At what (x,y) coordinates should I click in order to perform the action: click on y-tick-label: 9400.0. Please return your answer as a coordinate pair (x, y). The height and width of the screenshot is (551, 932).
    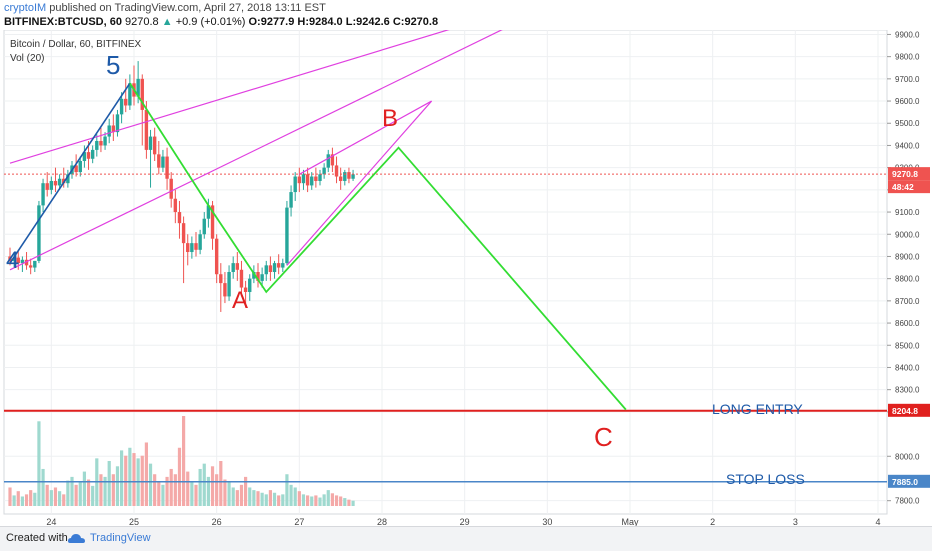
    Looking at the image, I should click on (907, 145).